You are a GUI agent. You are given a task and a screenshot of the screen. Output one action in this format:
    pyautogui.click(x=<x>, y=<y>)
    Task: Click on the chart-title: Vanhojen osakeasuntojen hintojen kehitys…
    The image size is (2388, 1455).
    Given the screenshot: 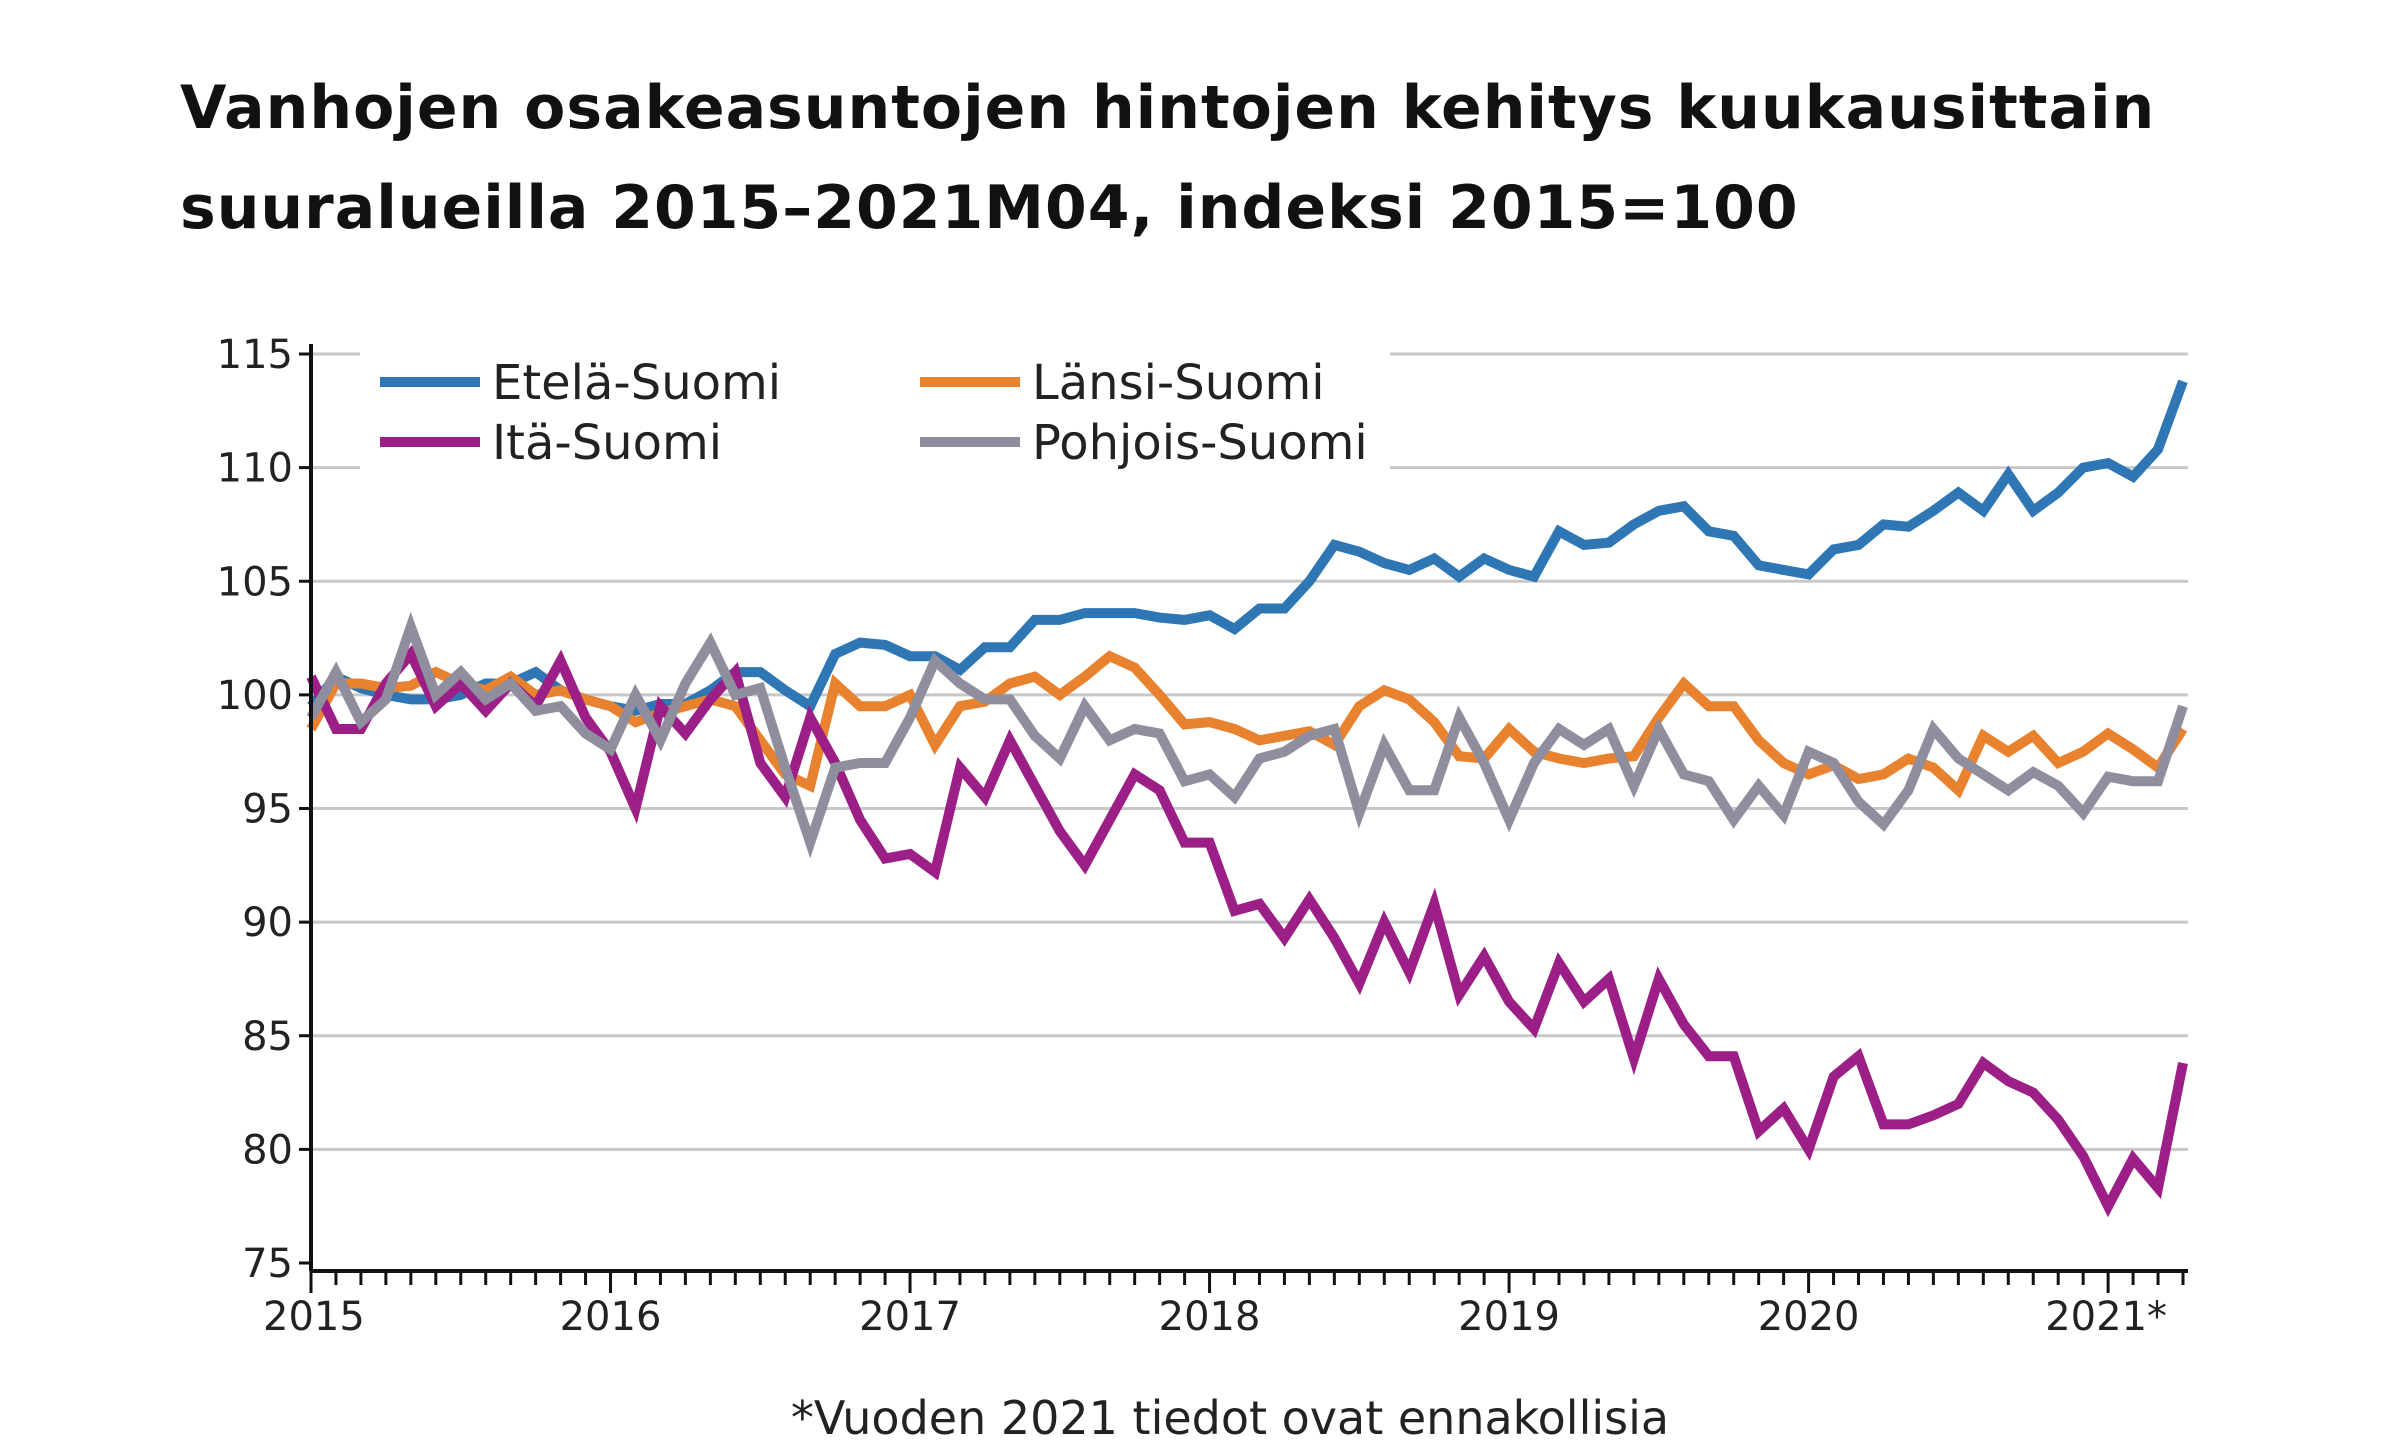 What is the action you would take?
    pyautogui.click(x=1168, y=158)
    